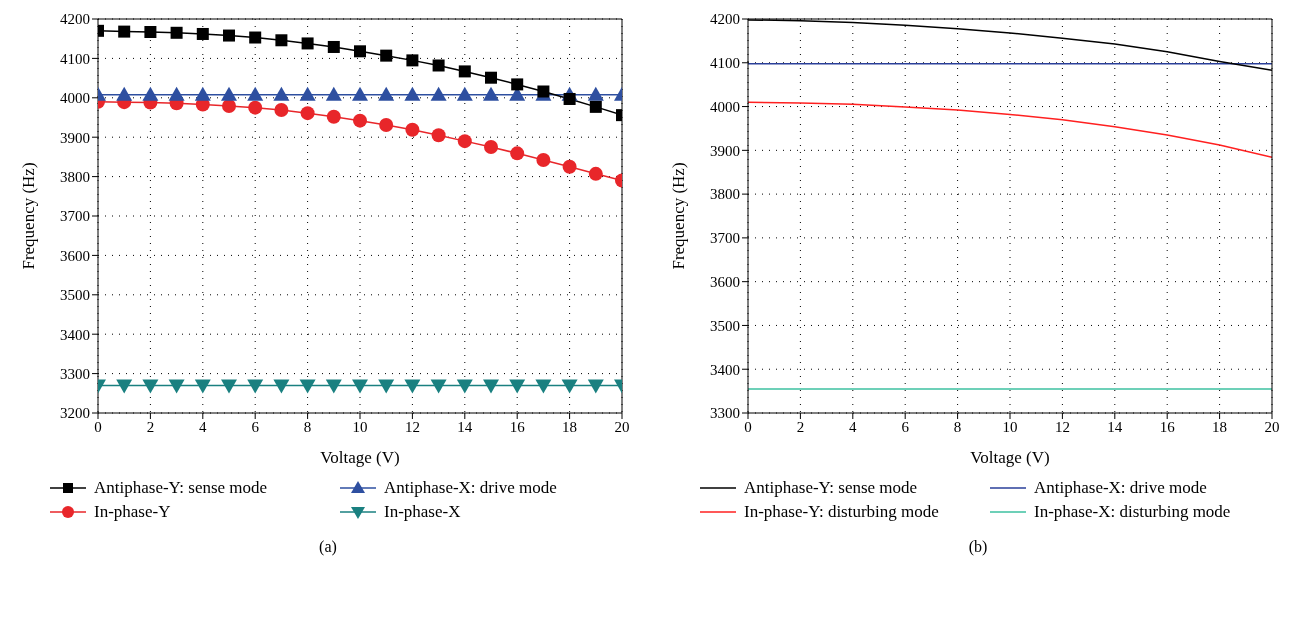  What do you see at coordinates (679, 216) in the screenshot?
I see `y-axis-title: Frequency (Hz)` at bounding box center [679, 216].